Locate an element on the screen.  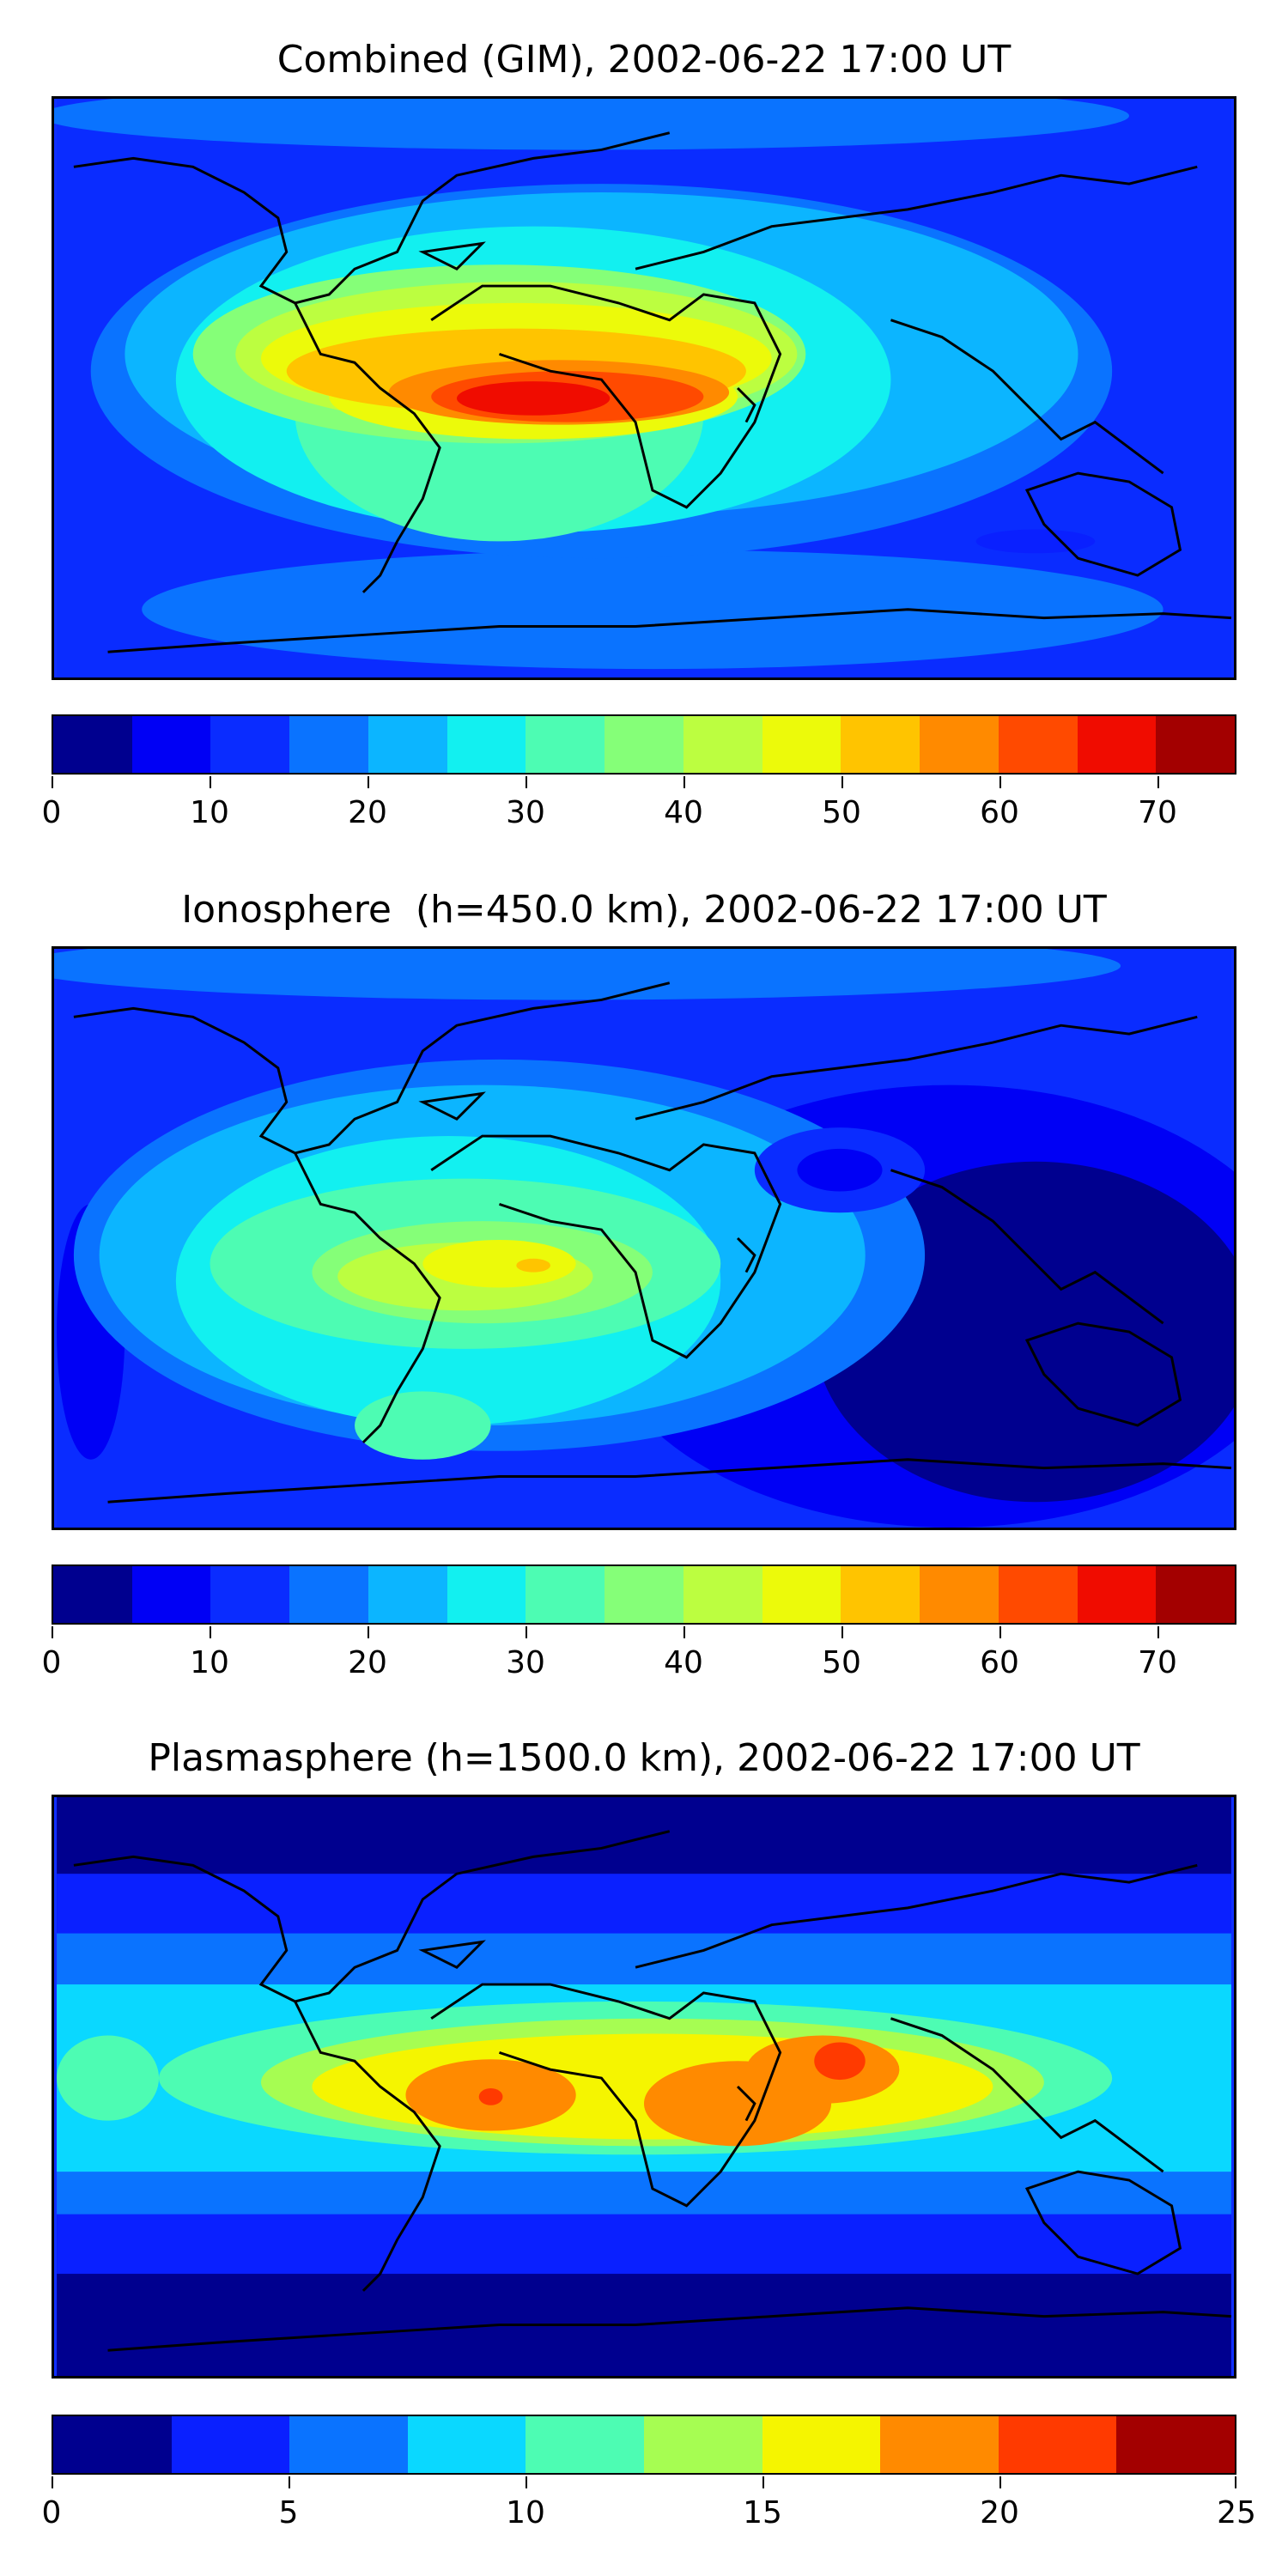
colorbar-ionosphere is located at coordinates (644, 1594).